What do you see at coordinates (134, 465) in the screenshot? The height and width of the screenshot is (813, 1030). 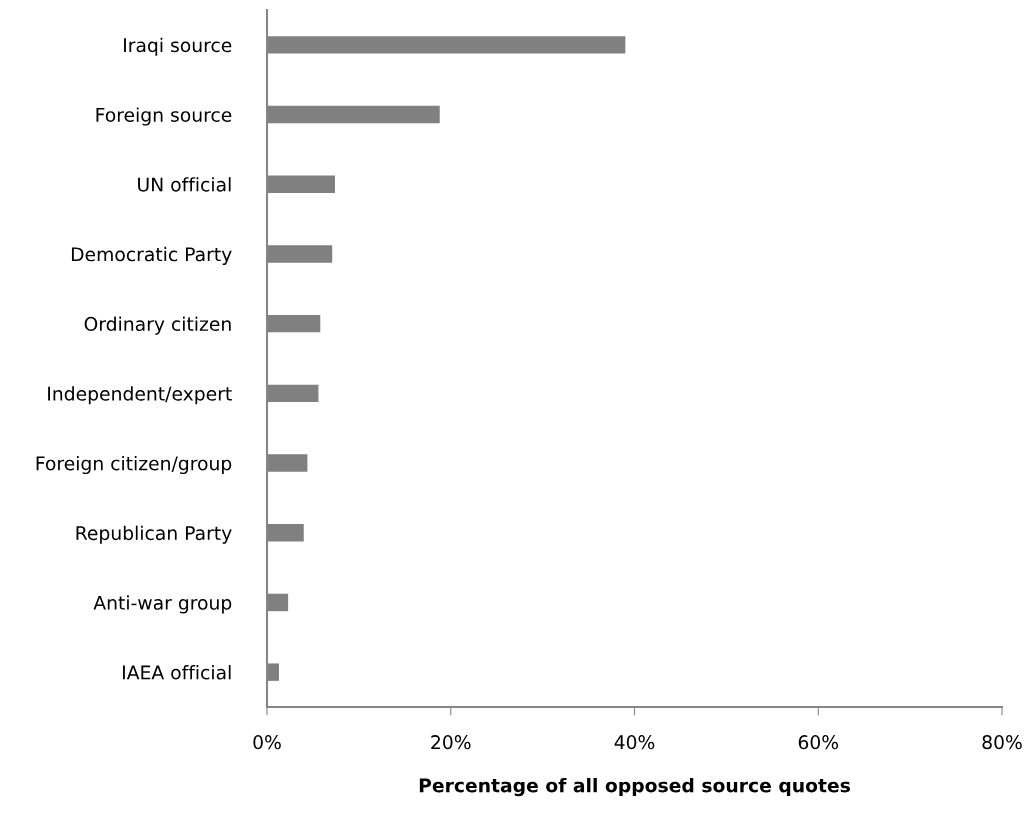 I see `y-tick-label: Foreign citizen/group` at bounding box center [134, 465].